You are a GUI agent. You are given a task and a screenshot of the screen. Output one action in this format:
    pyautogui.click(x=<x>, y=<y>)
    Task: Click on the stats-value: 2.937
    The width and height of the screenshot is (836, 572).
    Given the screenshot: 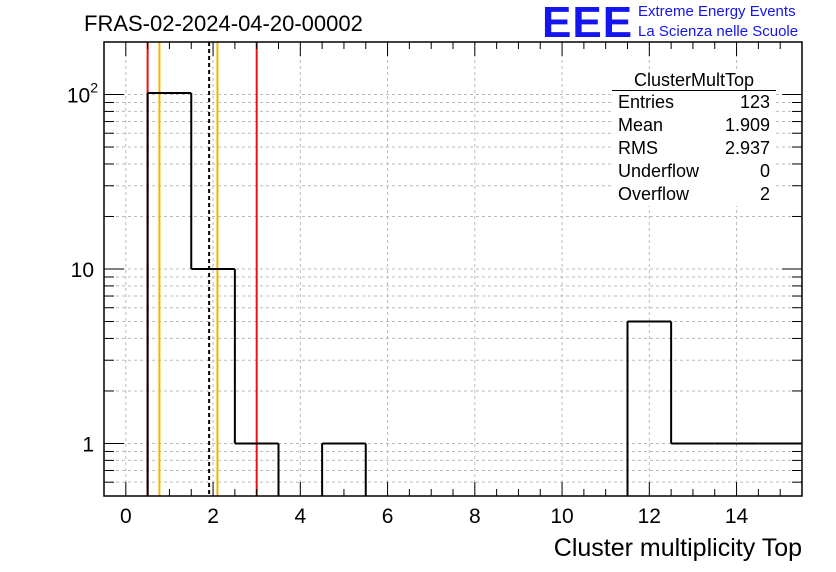 What is the action you would take?
    pyautogui.click(x=747, y=148)
    